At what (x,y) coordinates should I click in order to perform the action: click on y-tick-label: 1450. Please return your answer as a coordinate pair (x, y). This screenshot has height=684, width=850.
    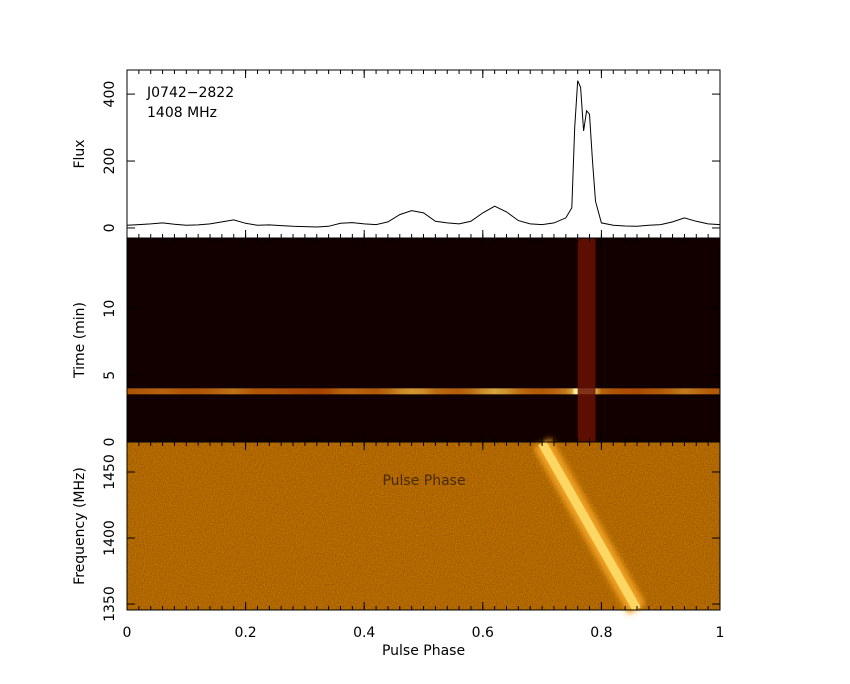
    Looking at the image, I should click on (110, 472).